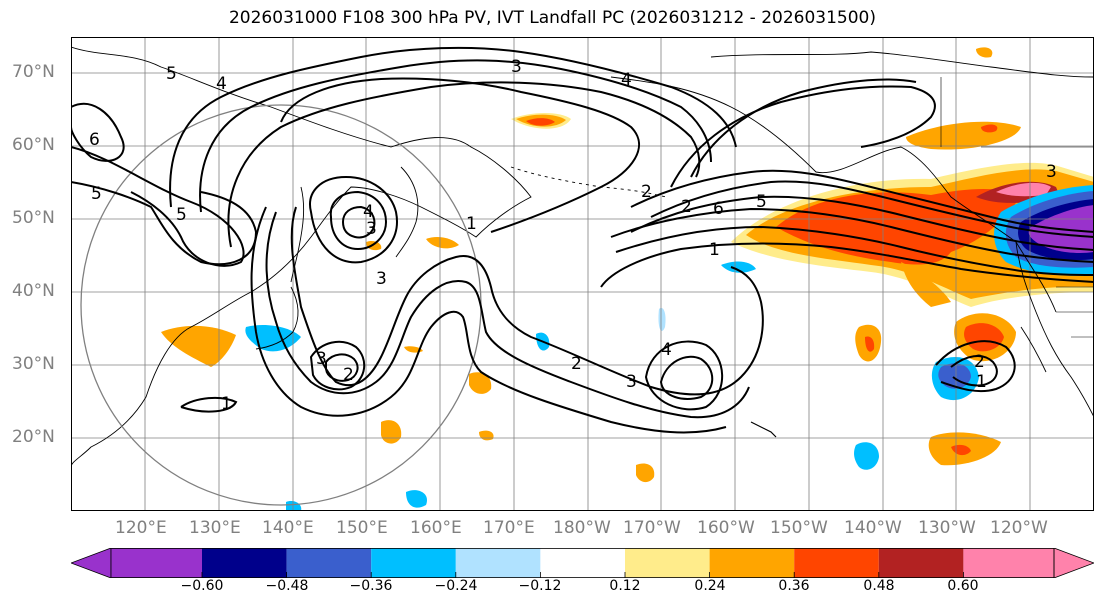 This screenshot has height=604, width=1105. Describe the element at coordinates (1019, 528) in the screenshot. I see `lon-label-120w: 120°W` at that location.